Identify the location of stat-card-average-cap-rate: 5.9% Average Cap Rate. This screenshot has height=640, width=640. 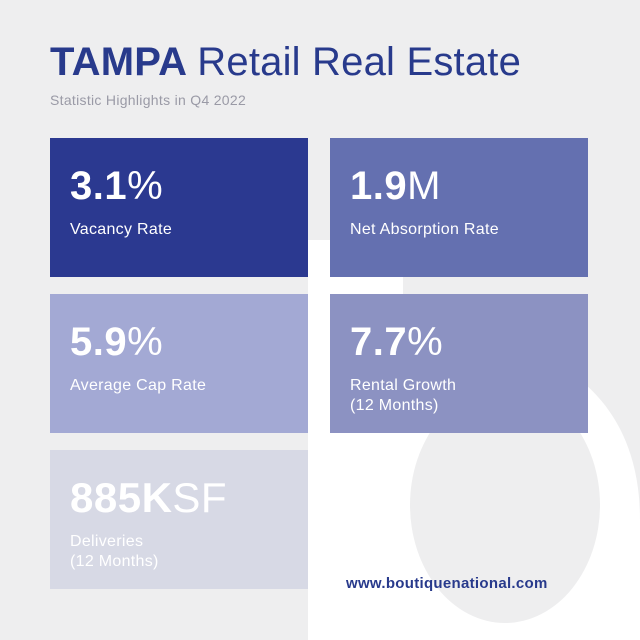
(179, 363).